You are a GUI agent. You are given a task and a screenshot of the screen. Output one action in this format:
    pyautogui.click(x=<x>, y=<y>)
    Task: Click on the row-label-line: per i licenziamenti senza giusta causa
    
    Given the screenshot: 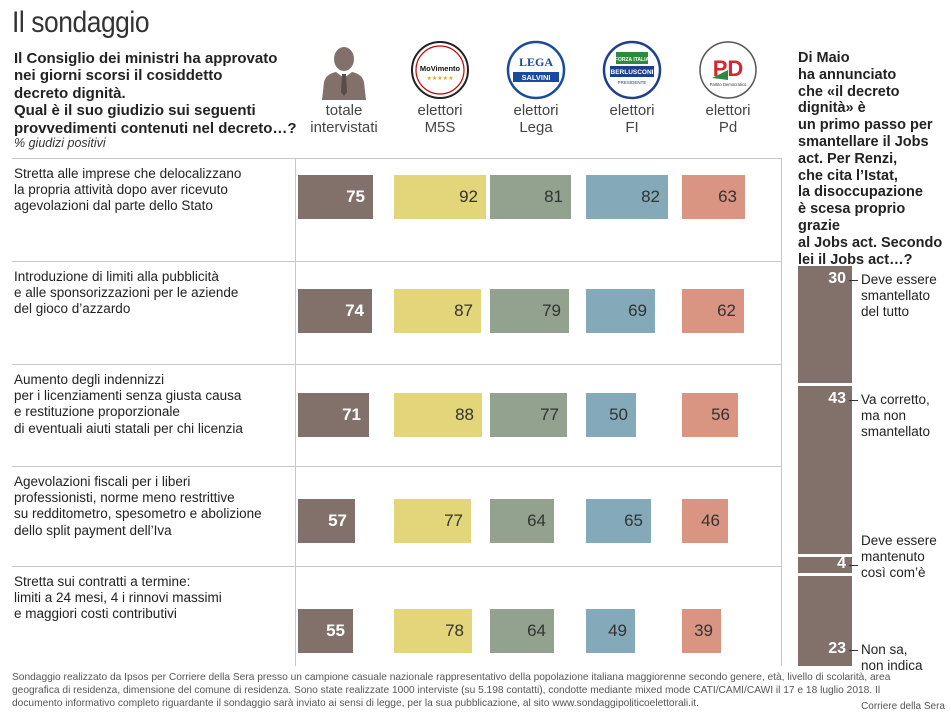 What is the action you would take?
    pyautogui.click(x=128, y=396)
    